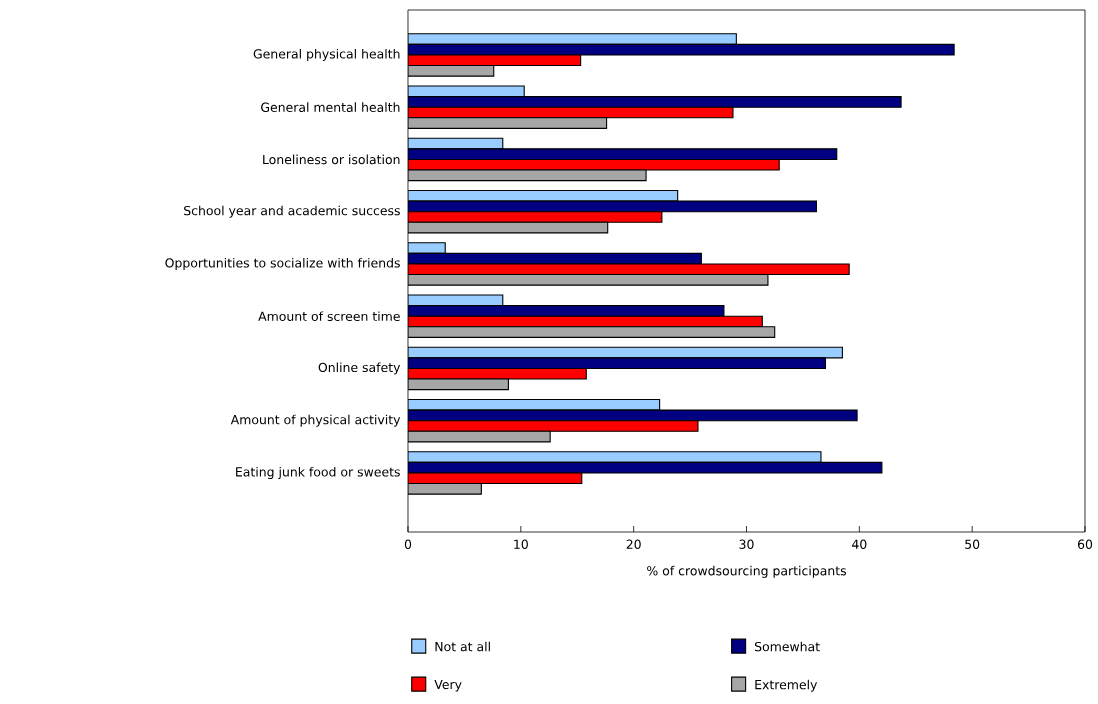  Describe the element at coordinates (282, 263) in the screenshot. I see `y-tick-label: Opportunities to socialize with friends` at that location.